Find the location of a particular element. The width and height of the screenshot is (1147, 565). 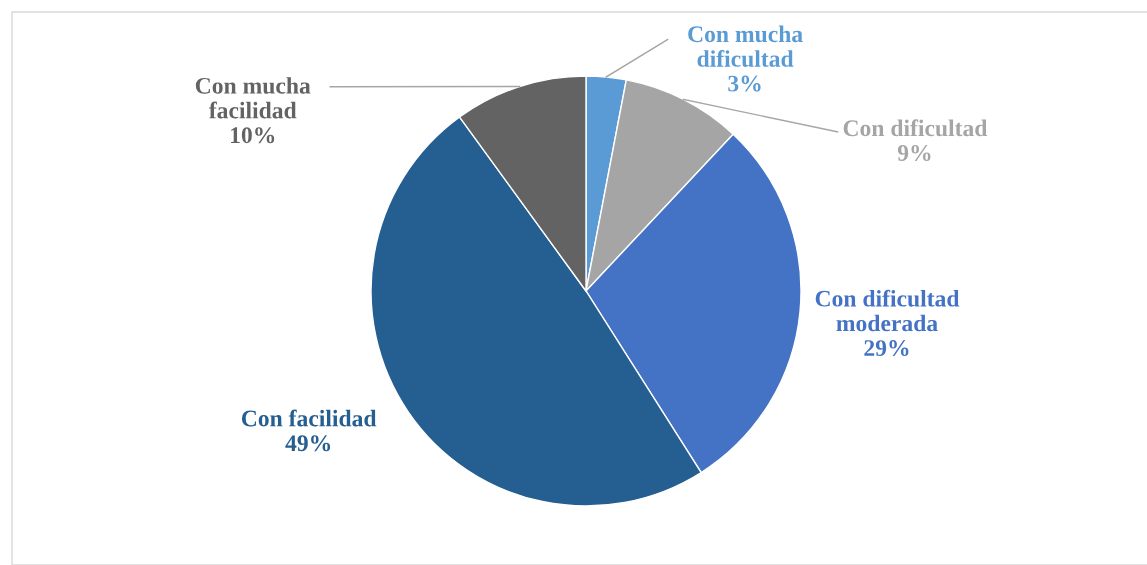

data-label: 3% is located at coordinates (744, 83).